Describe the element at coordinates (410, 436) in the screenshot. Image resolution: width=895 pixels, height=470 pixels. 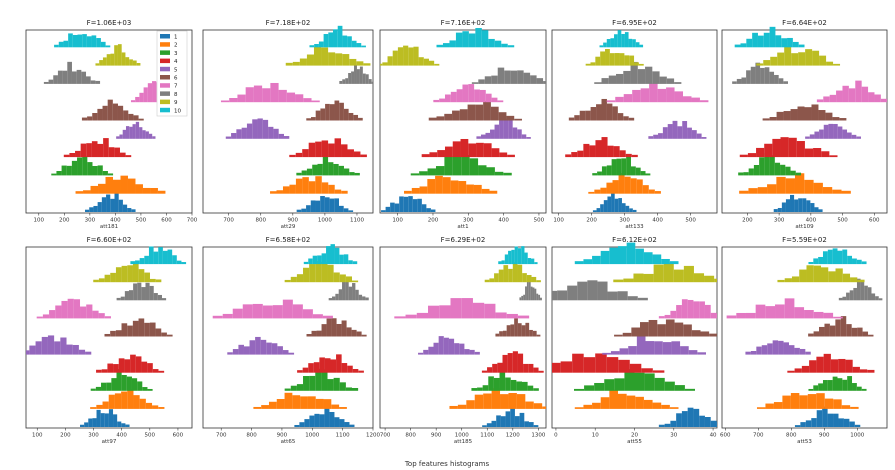
I see `x-tick-label: 800` at that location.